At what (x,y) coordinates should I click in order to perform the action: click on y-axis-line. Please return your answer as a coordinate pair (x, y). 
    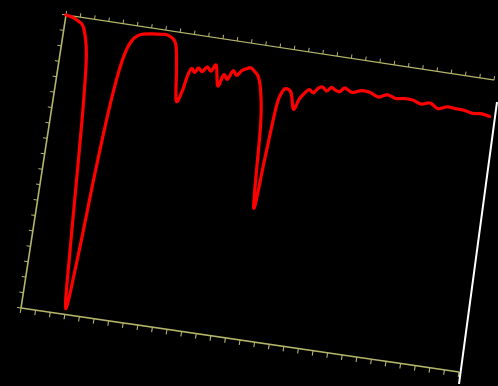
    Looking at the image, I should click on (43, 161).